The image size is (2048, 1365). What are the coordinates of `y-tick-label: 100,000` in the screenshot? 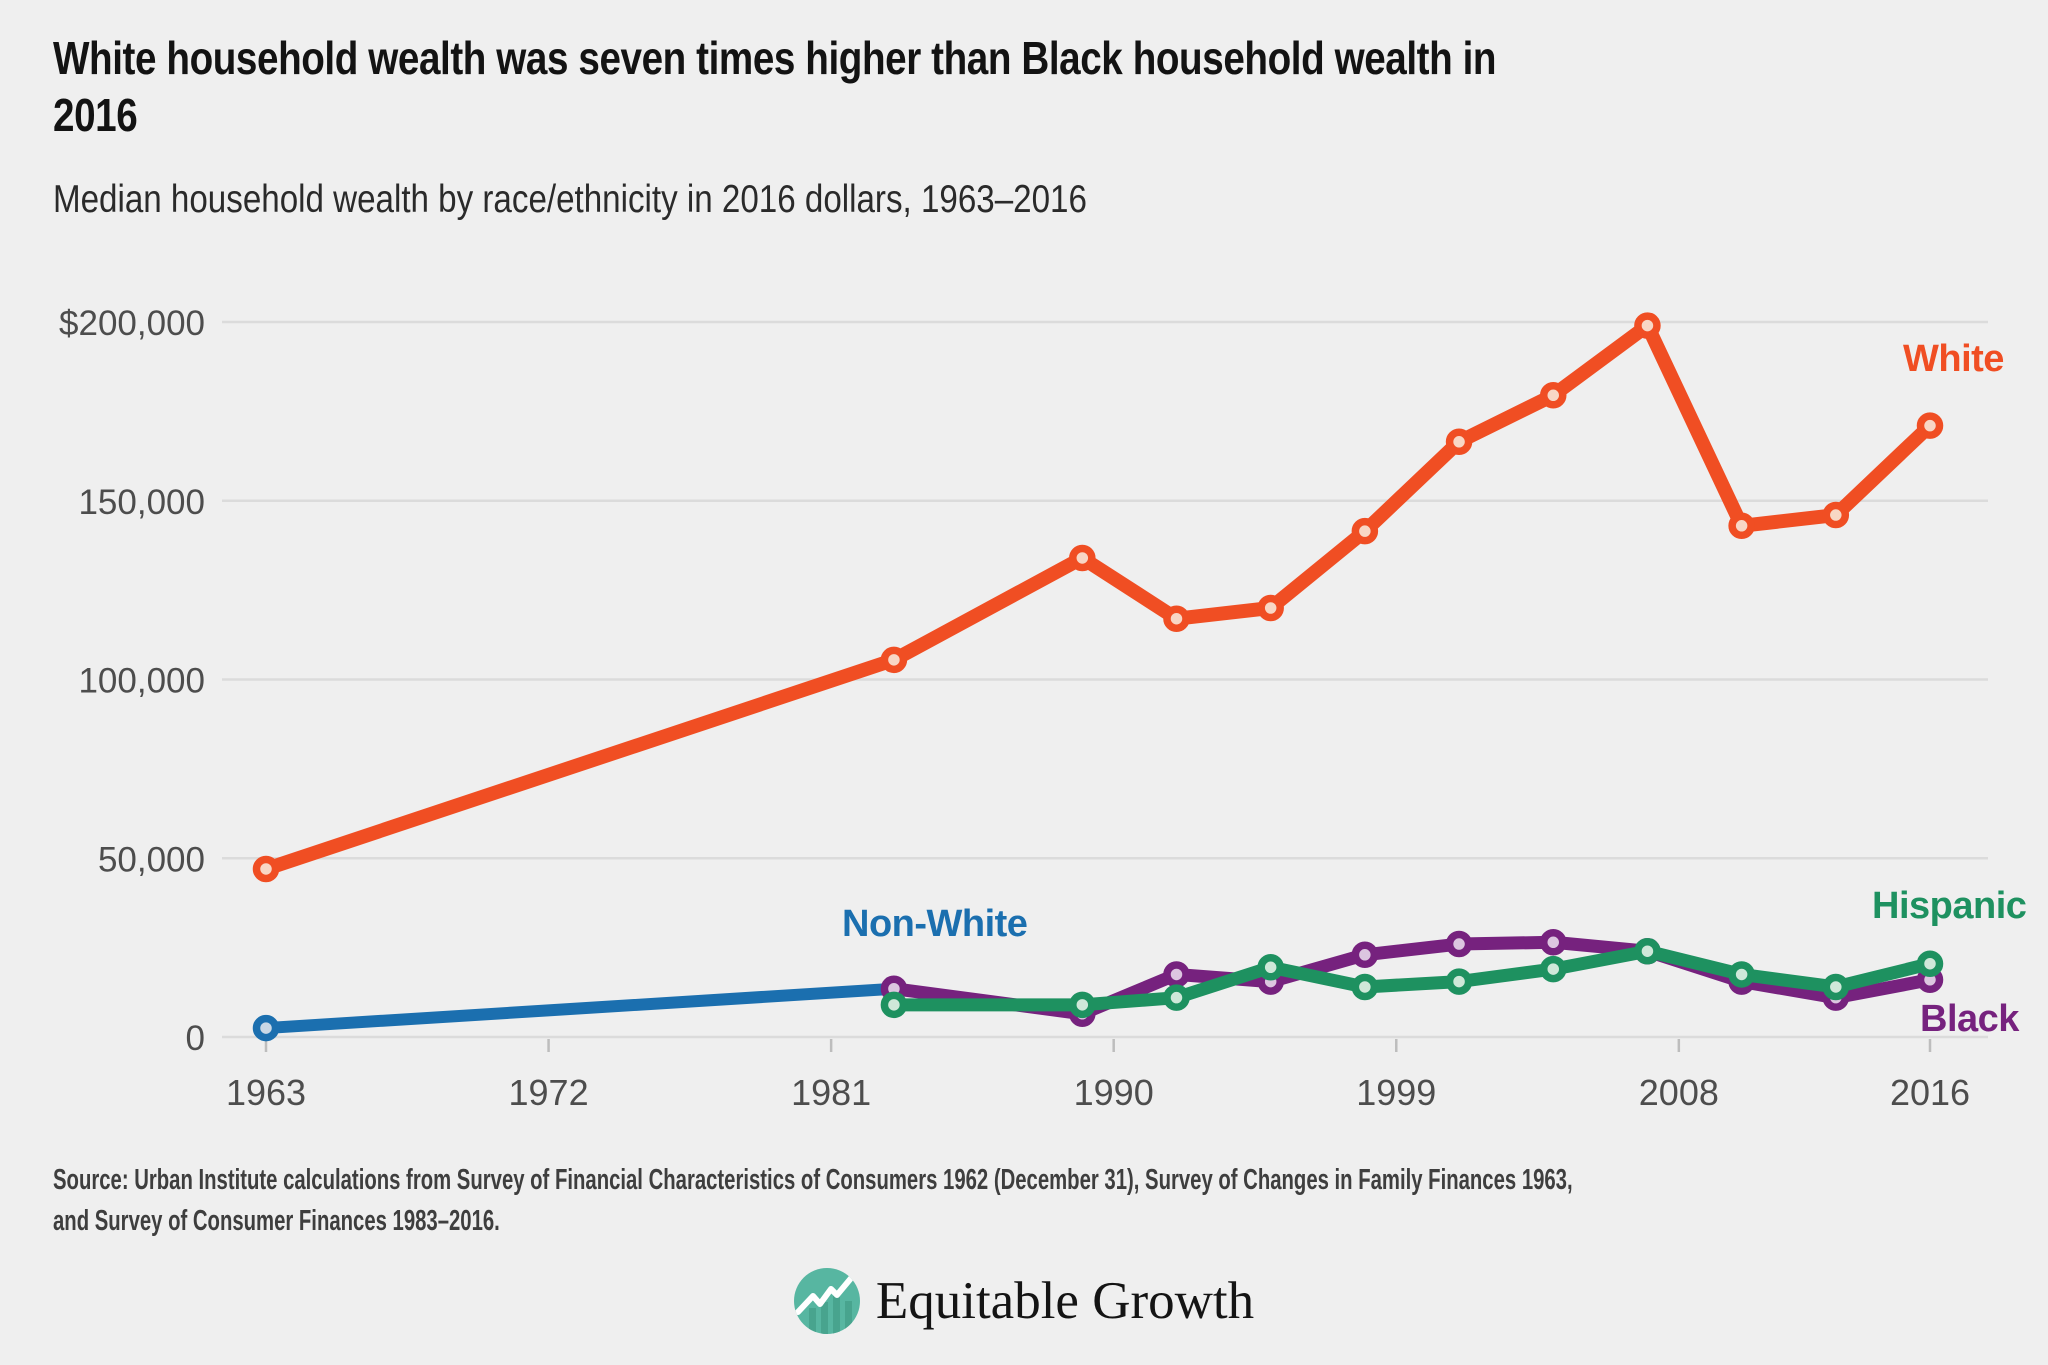 It's located at (141, 681).